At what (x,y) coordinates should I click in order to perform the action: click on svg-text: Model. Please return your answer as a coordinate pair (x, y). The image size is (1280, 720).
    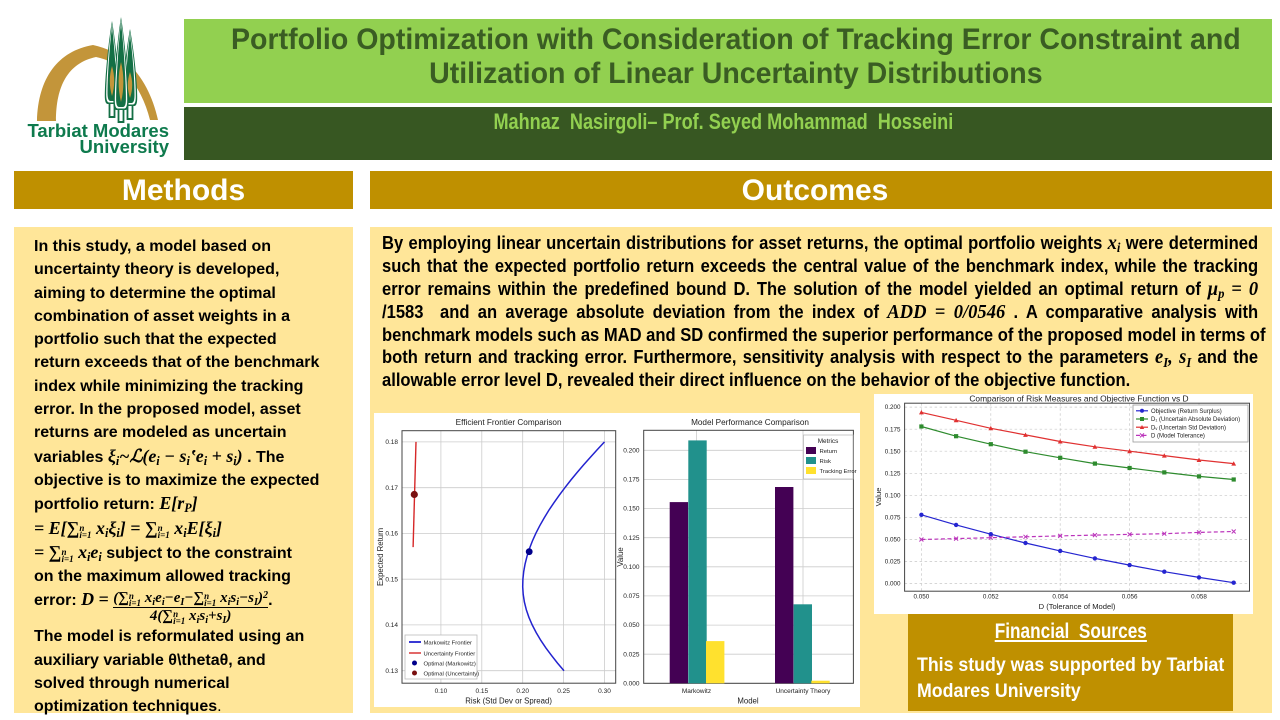
    Looking at the image, I should click on (748, 701).